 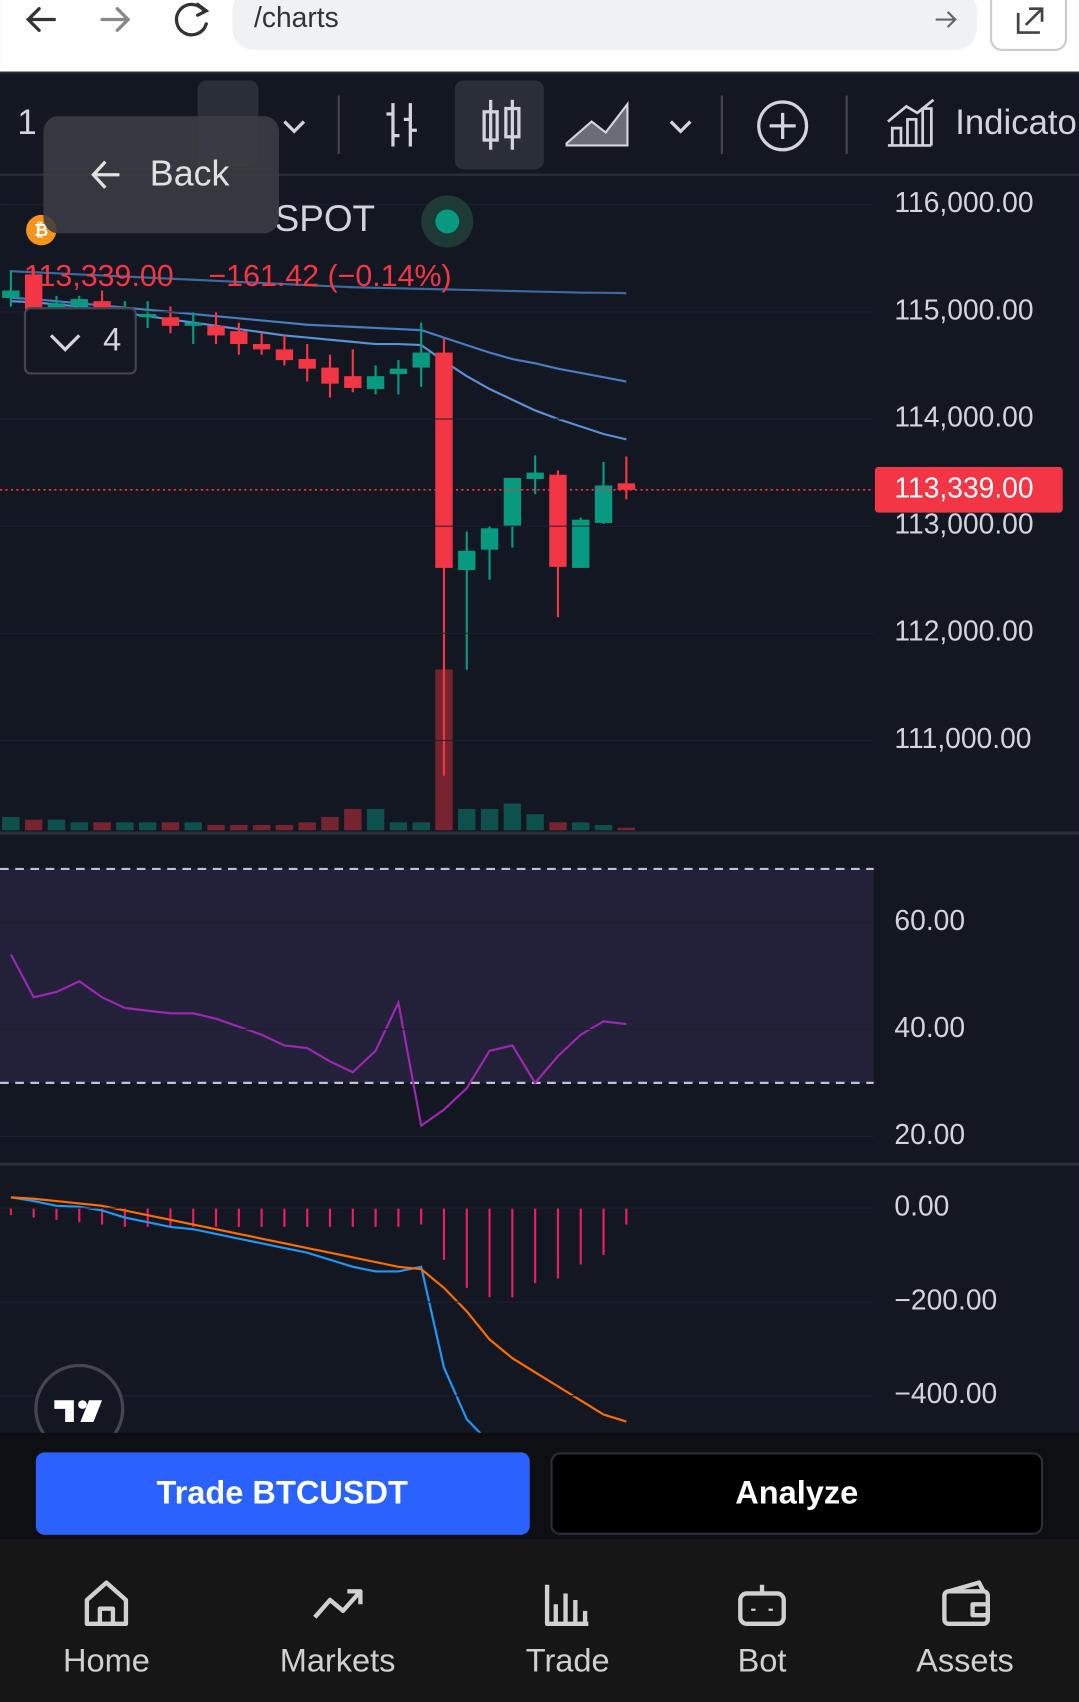 What do you see at coordinates (597, 124) in the screenshot?
I see `area-style` at bounding box center [597, 124].